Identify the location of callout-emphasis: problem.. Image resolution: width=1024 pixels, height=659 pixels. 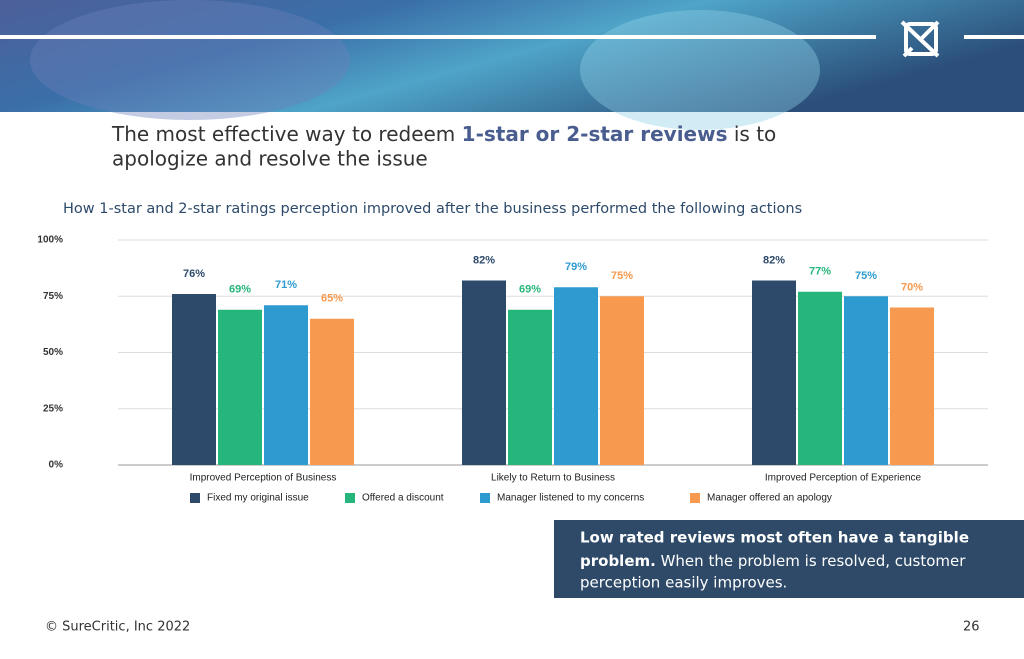
(618, 561).